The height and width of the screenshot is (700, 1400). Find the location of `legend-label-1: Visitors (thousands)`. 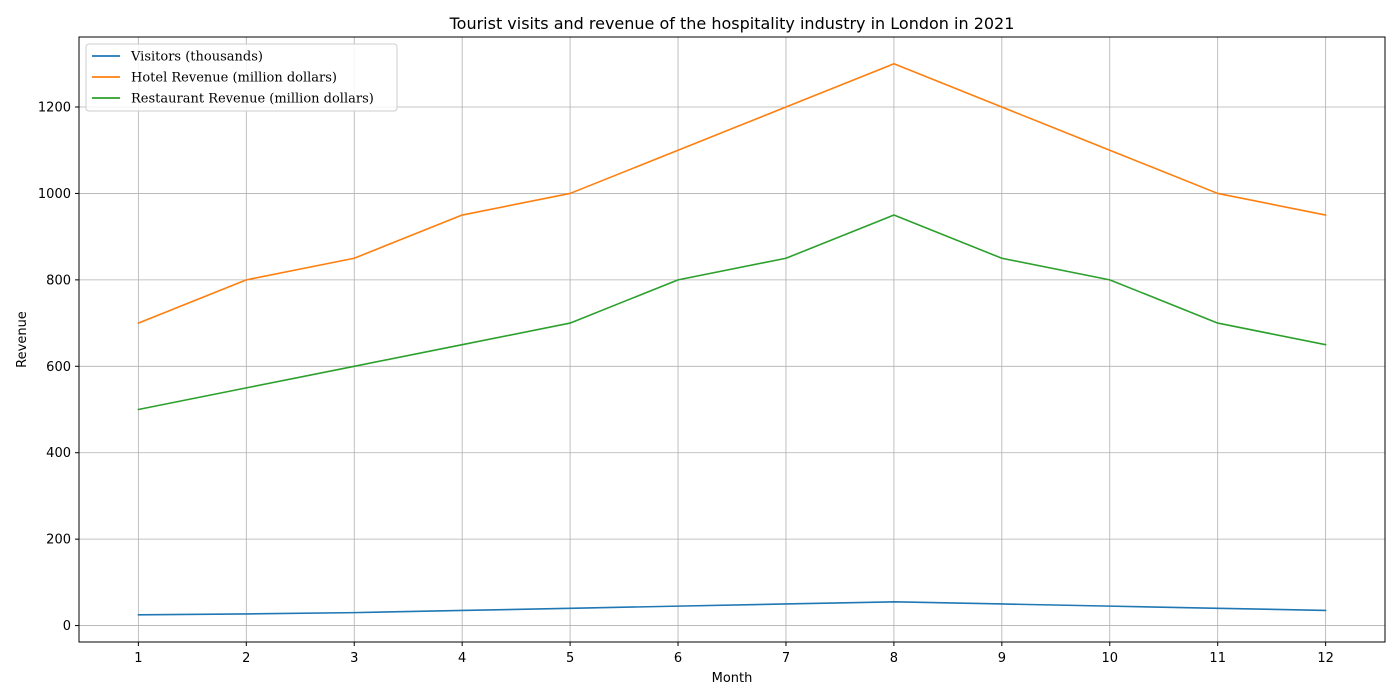

legend-label-1: Visitors (thousands) is located at coordinates (196, 57).